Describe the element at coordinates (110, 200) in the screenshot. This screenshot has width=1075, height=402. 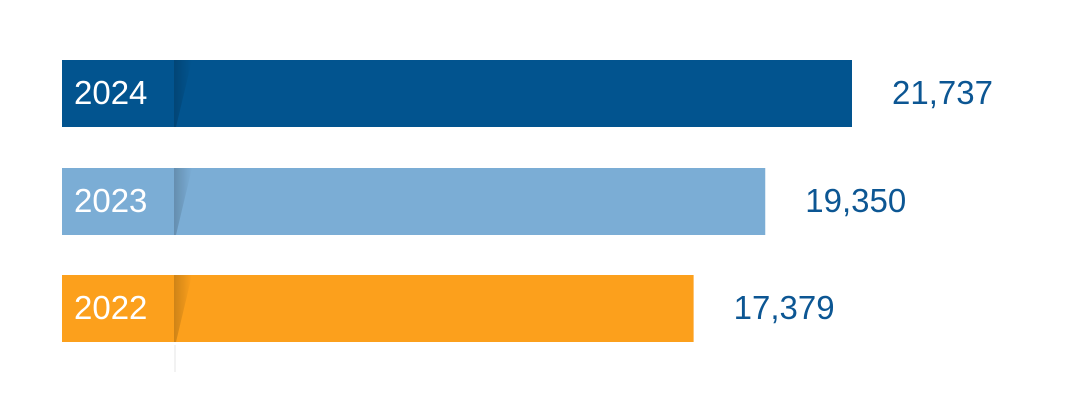
I see `category-label: 2023` at that location.